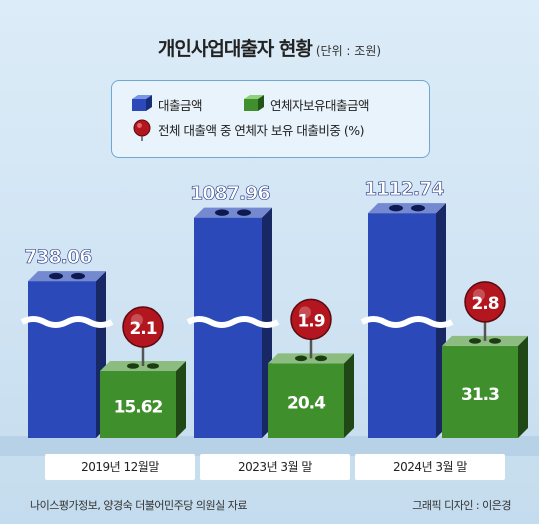  Describe the element at coordinates (138, 408) in the screenshot. I see `value-label-delinquent-0: 15.62` at that location.